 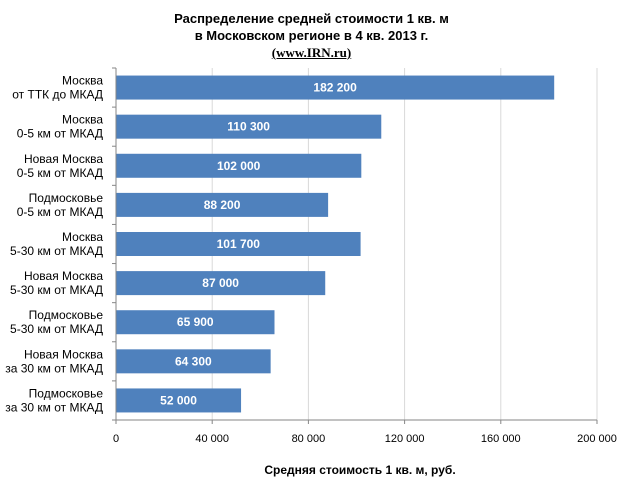 I want to click on data-label-8: 52 000, so click(x=178, y=400).